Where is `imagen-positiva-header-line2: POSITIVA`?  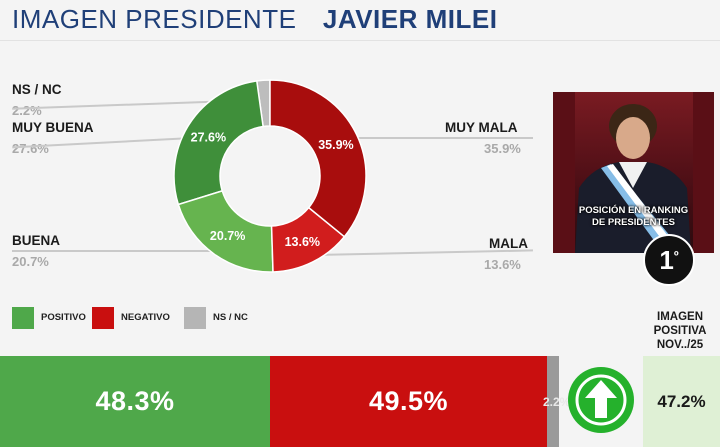 imagen-positiva-header-line2: POSITIVA is located at coordinates (680, 331).